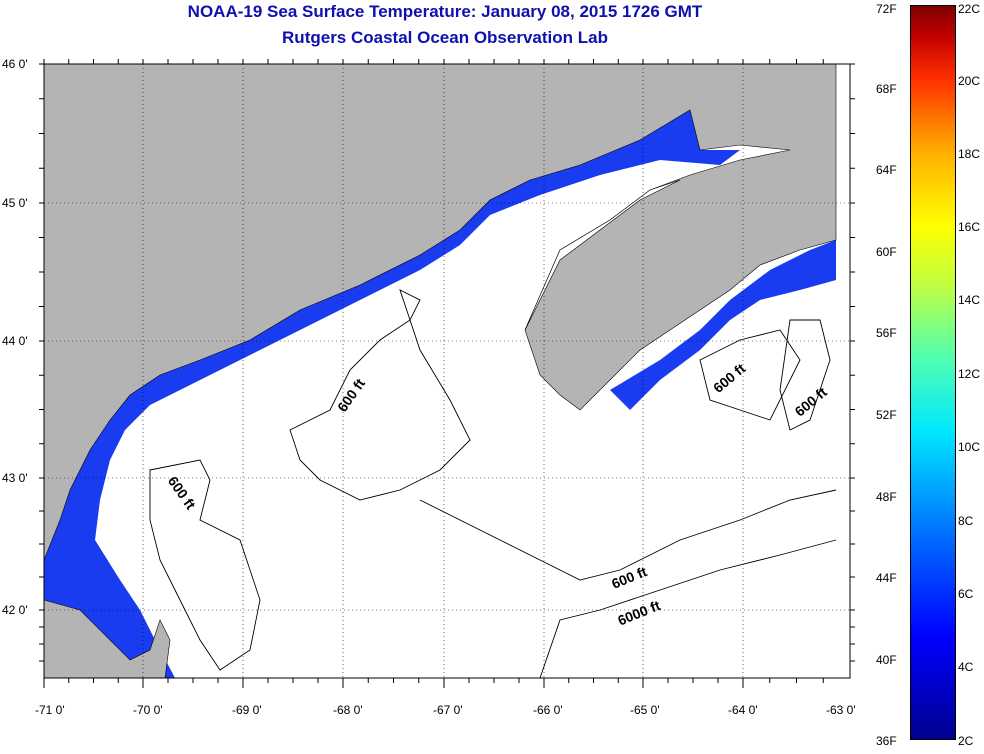 Image resolution: width=984 pixels, height=754 pixels. Describe the element at coordinates (723, 325) in the screenshot. I see `nova-scotia-water-band` at that location.